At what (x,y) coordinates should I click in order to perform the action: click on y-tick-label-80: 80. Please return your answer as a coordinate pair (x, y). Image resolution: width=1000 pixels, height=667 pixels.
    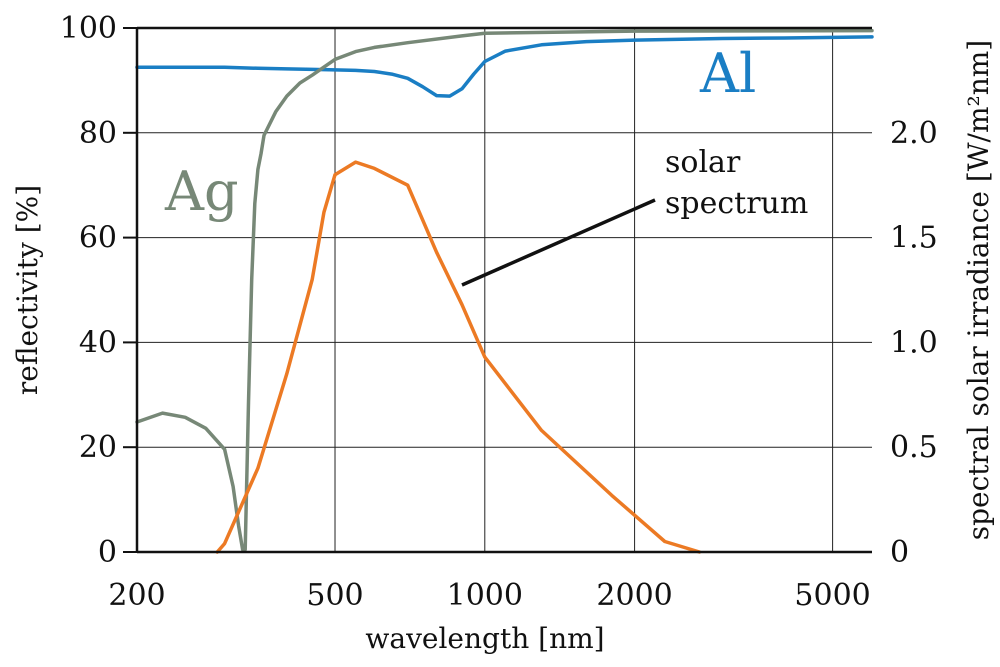
    Looking at the image, I should click on (98, 133).